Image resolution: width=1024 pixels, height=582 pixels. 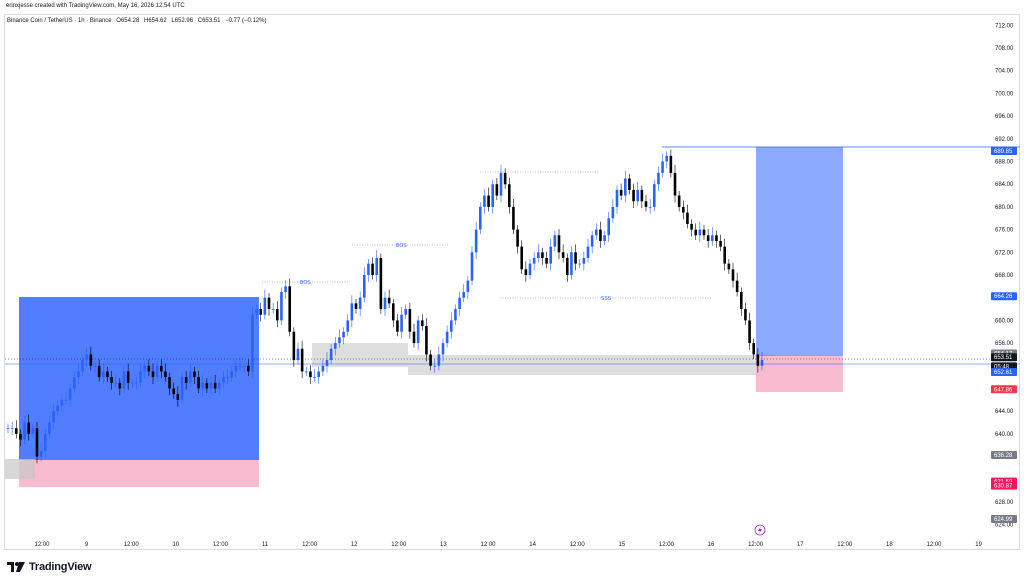 I want to click on price-tick-label: 676.00, so click(x=1004, y=231).